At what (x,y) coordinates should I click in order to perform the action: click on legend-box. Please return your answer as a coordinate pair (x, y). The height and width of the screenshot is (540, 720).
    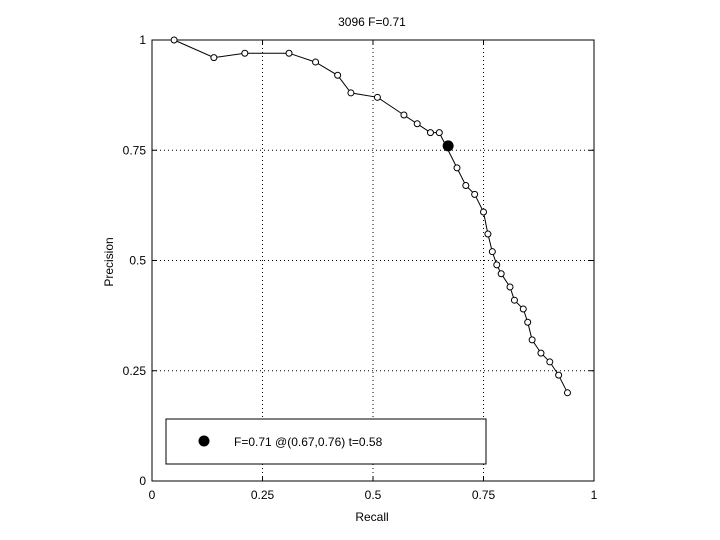
    Looking at the image, I should click on (326, 441).